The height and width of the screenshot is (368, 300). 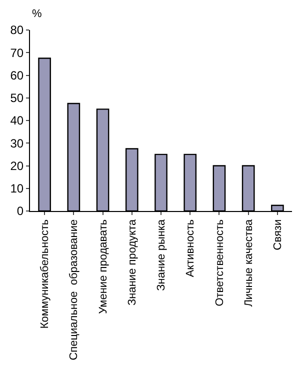 I want to click on y-tick-label: 70, so click(x=17, y=53).